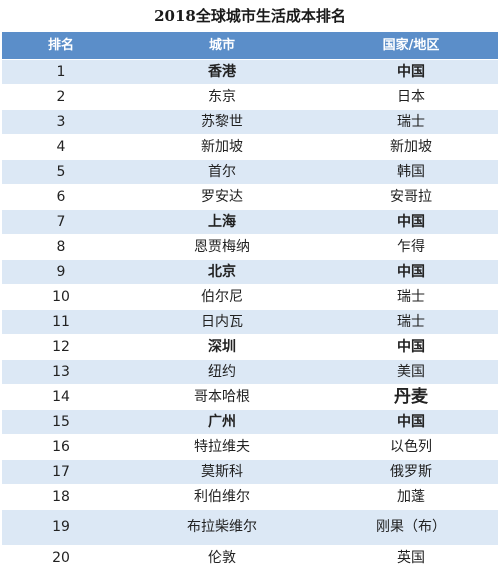  Describe the element at coordinates (250, 371) in the screenshot. I see `table-row: 13 纽约 美国` at that location.